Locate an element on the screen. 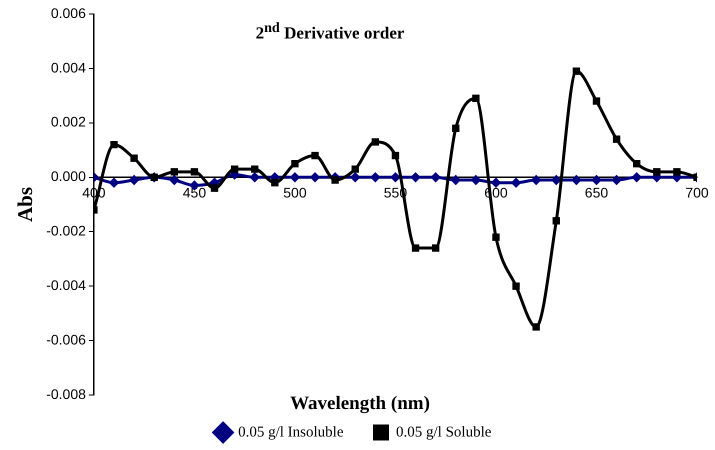  y-tick-label: -0.002 is located at coordinates (66, 230).